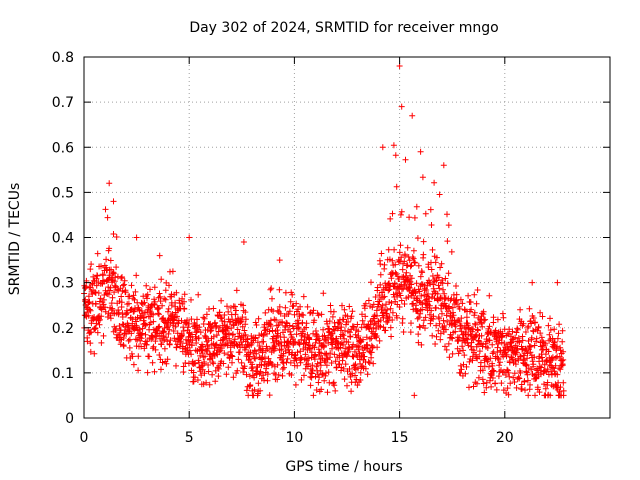  What do you see at coordinates (189, 438) in the screenshot?
I see `x-tick-label: 5` at bounding box center [189, 438].